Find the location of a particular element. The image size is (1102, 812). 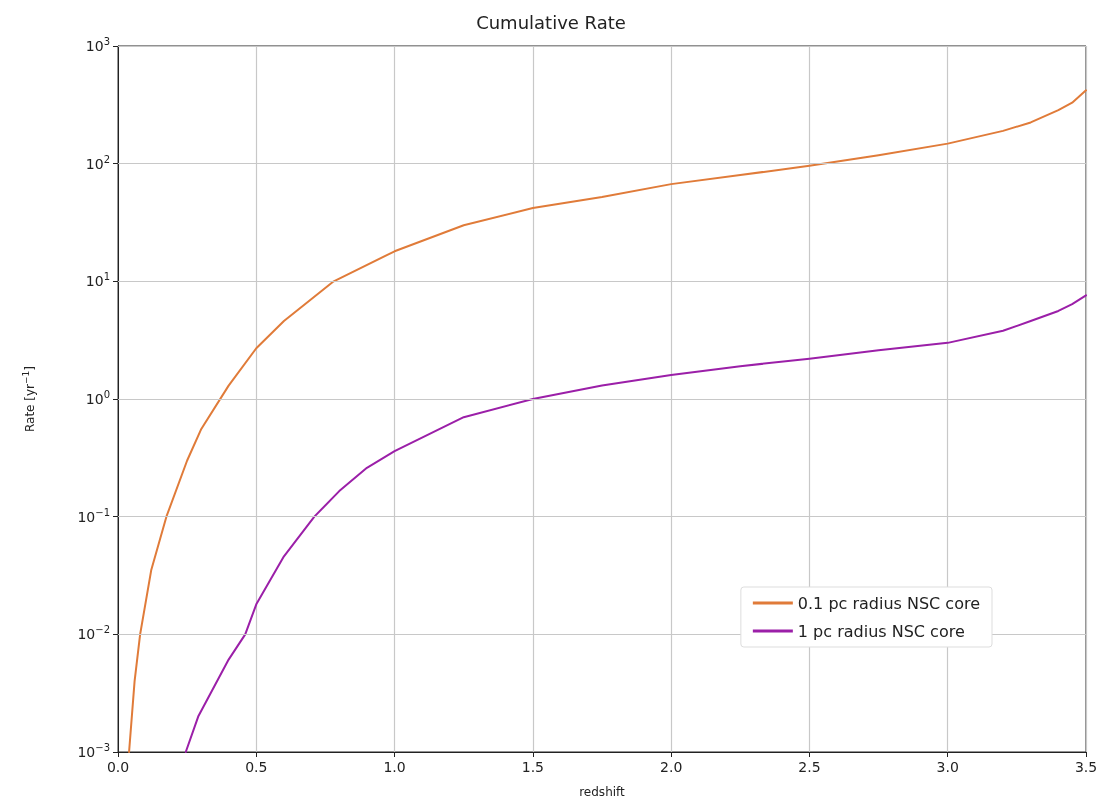

x-axis-title: redshift is located at coordinates (602, 792).